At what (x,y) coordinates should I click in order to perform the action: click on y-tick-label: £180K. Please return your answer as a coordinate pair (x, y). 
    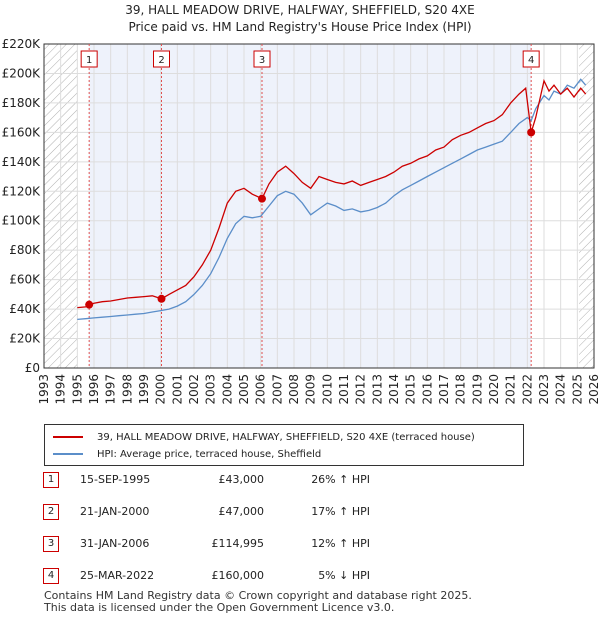
    Looking at the image, I should click on (22, 103).